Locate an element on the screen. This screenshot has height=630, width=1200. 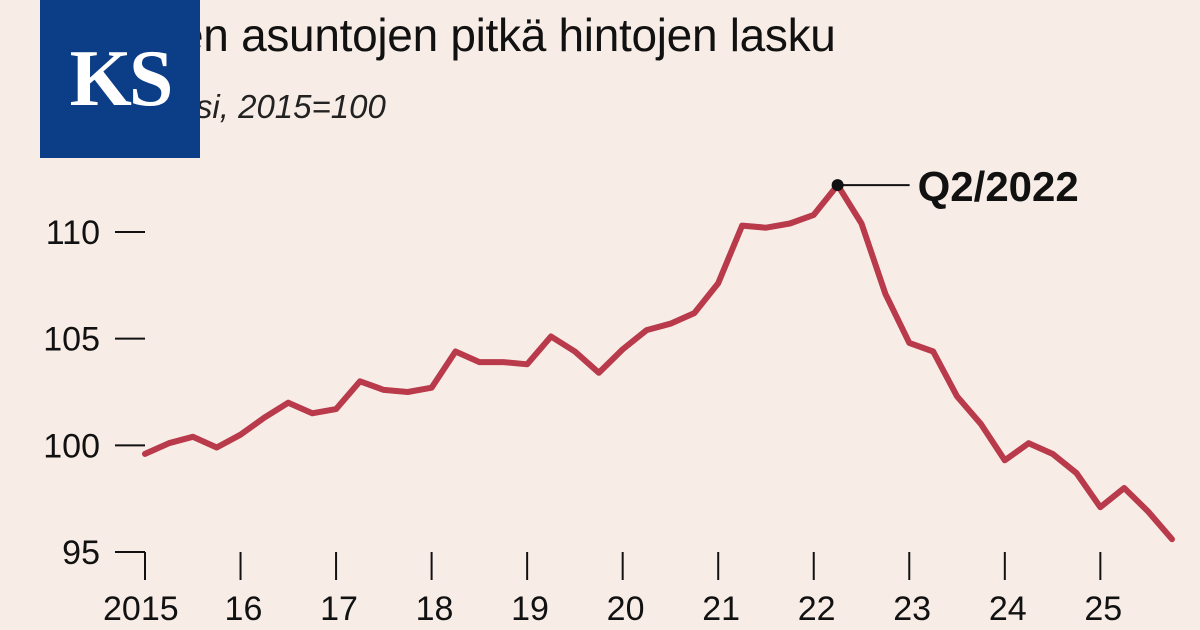
x-tick-label: 16 is located at coordinates (244, 609).